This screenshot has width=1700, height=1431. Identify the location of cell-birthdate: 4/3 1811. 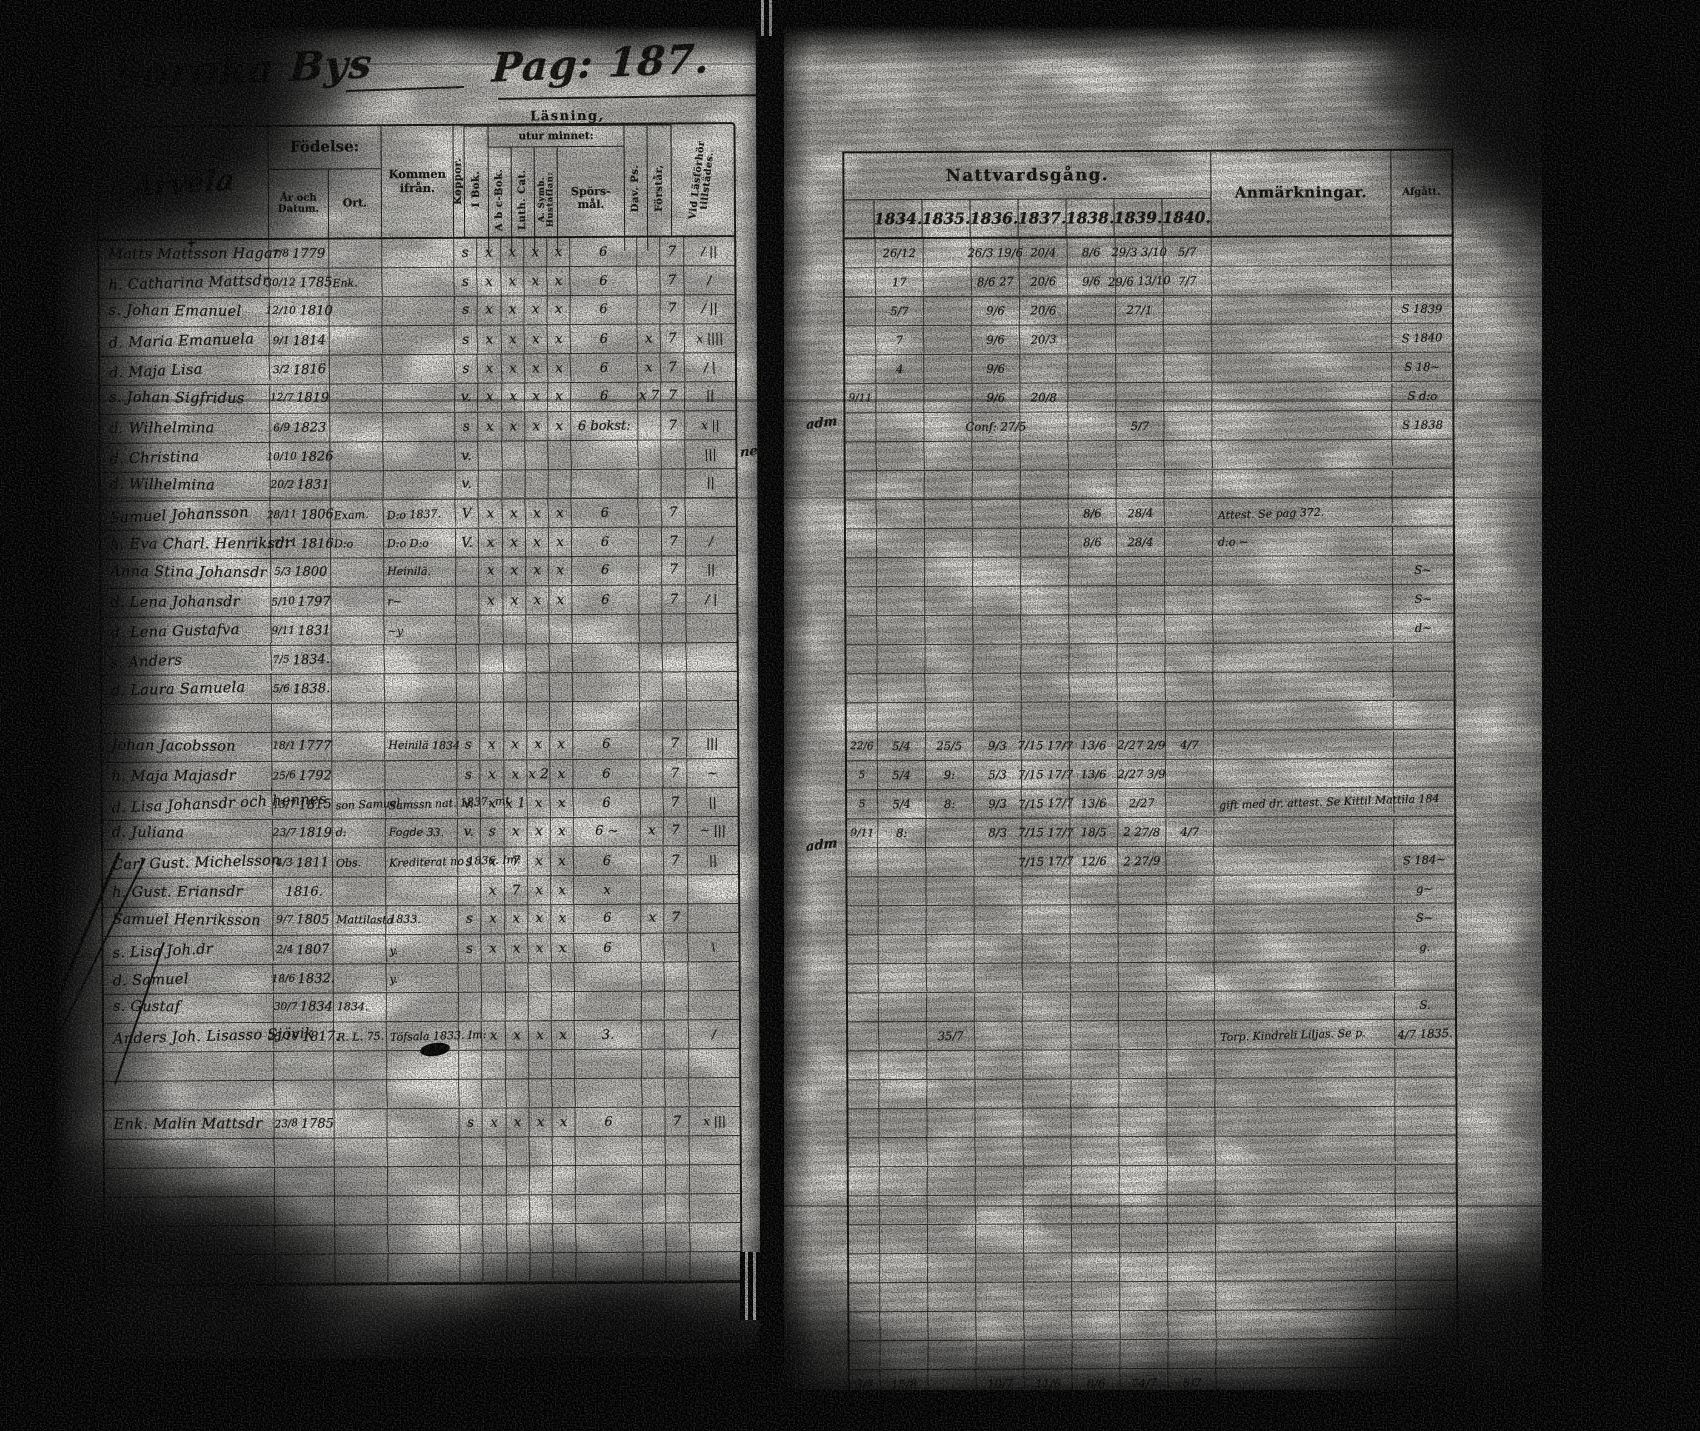
(303, 862).